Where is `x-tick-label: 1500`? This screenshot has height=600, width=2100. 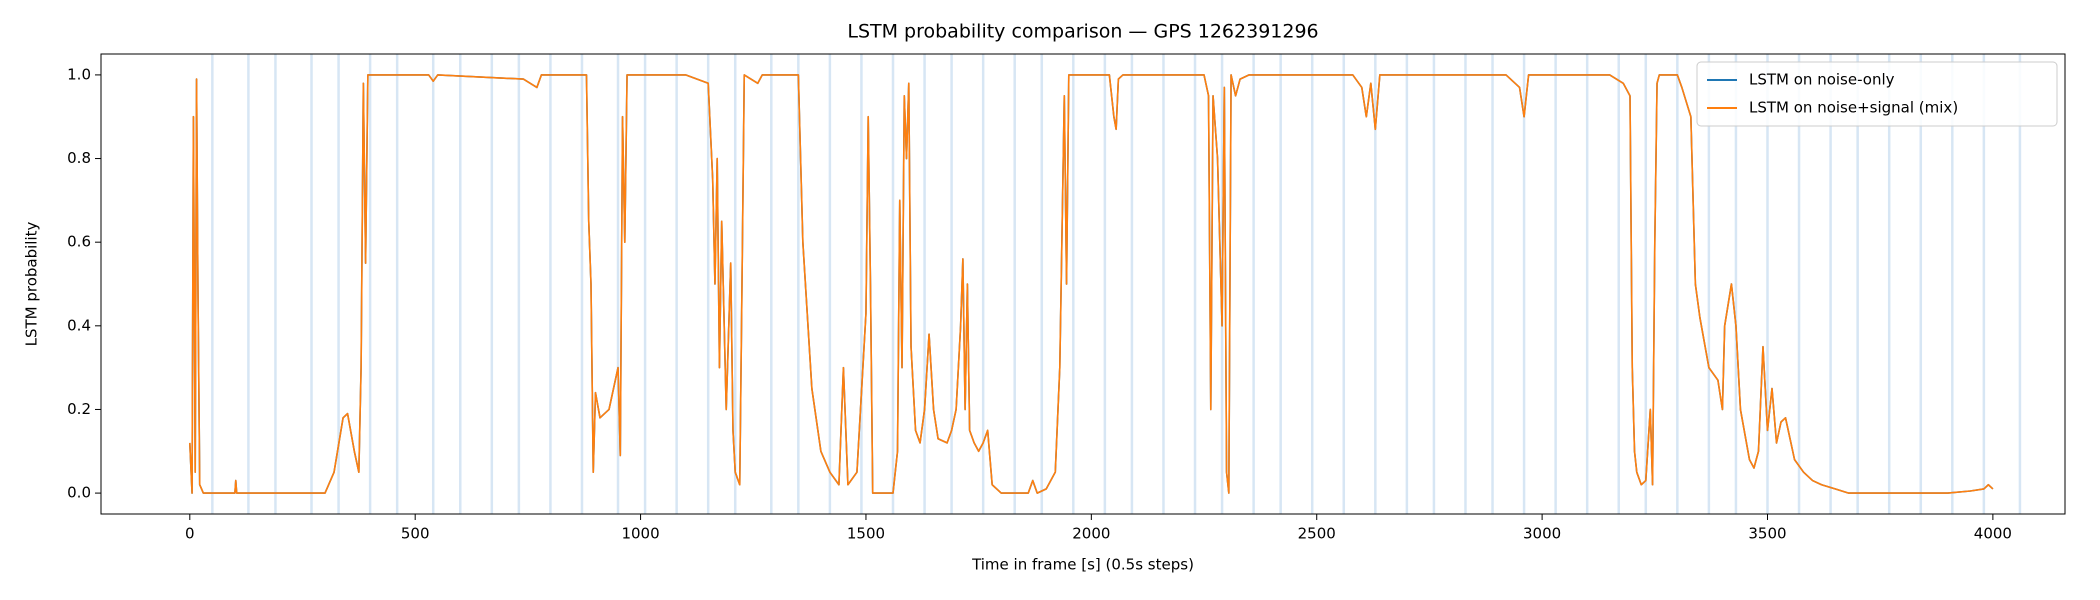 x-tick-label: 1500 is located at coordinates (866, 534).